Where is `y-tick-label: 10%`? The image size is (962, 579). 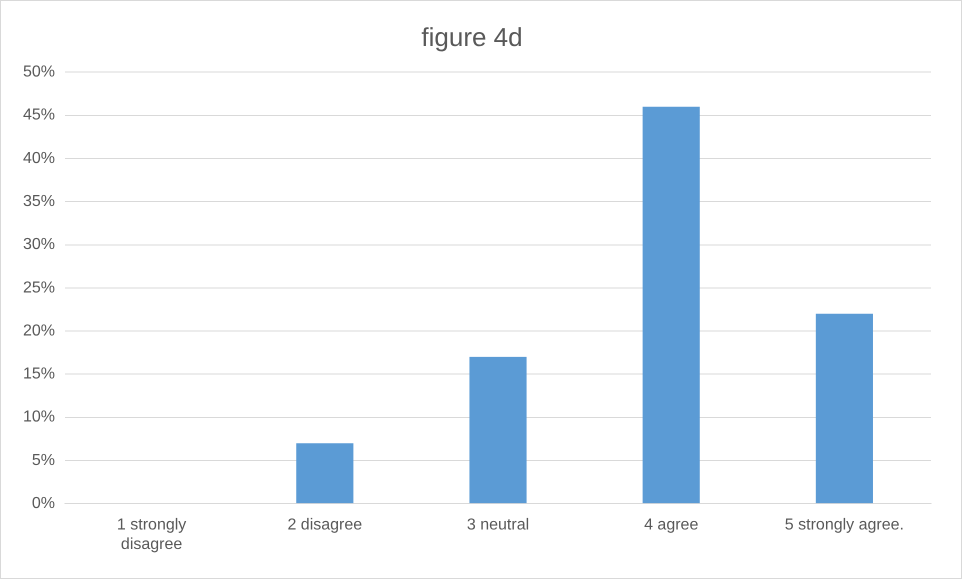
y-tick-label: 10% is located at coordinates (39, 417).